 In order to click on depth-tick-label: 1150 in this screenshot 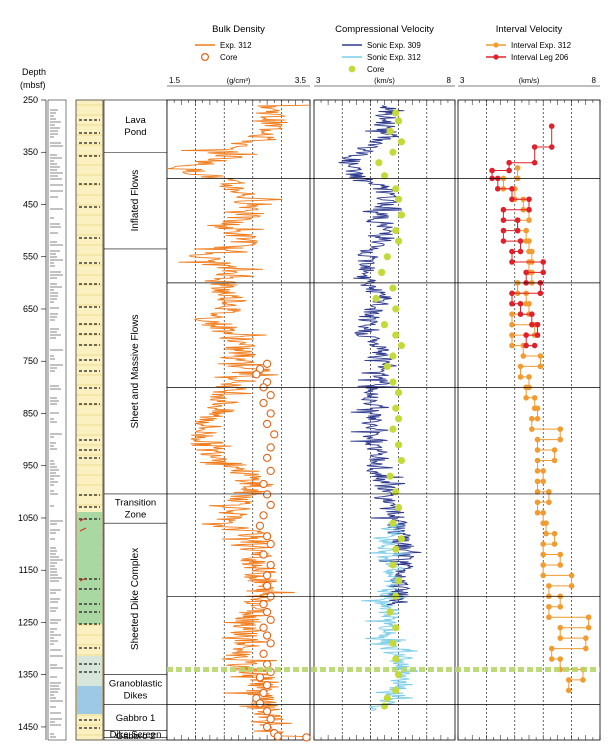, I will do `click(28, 570)`.